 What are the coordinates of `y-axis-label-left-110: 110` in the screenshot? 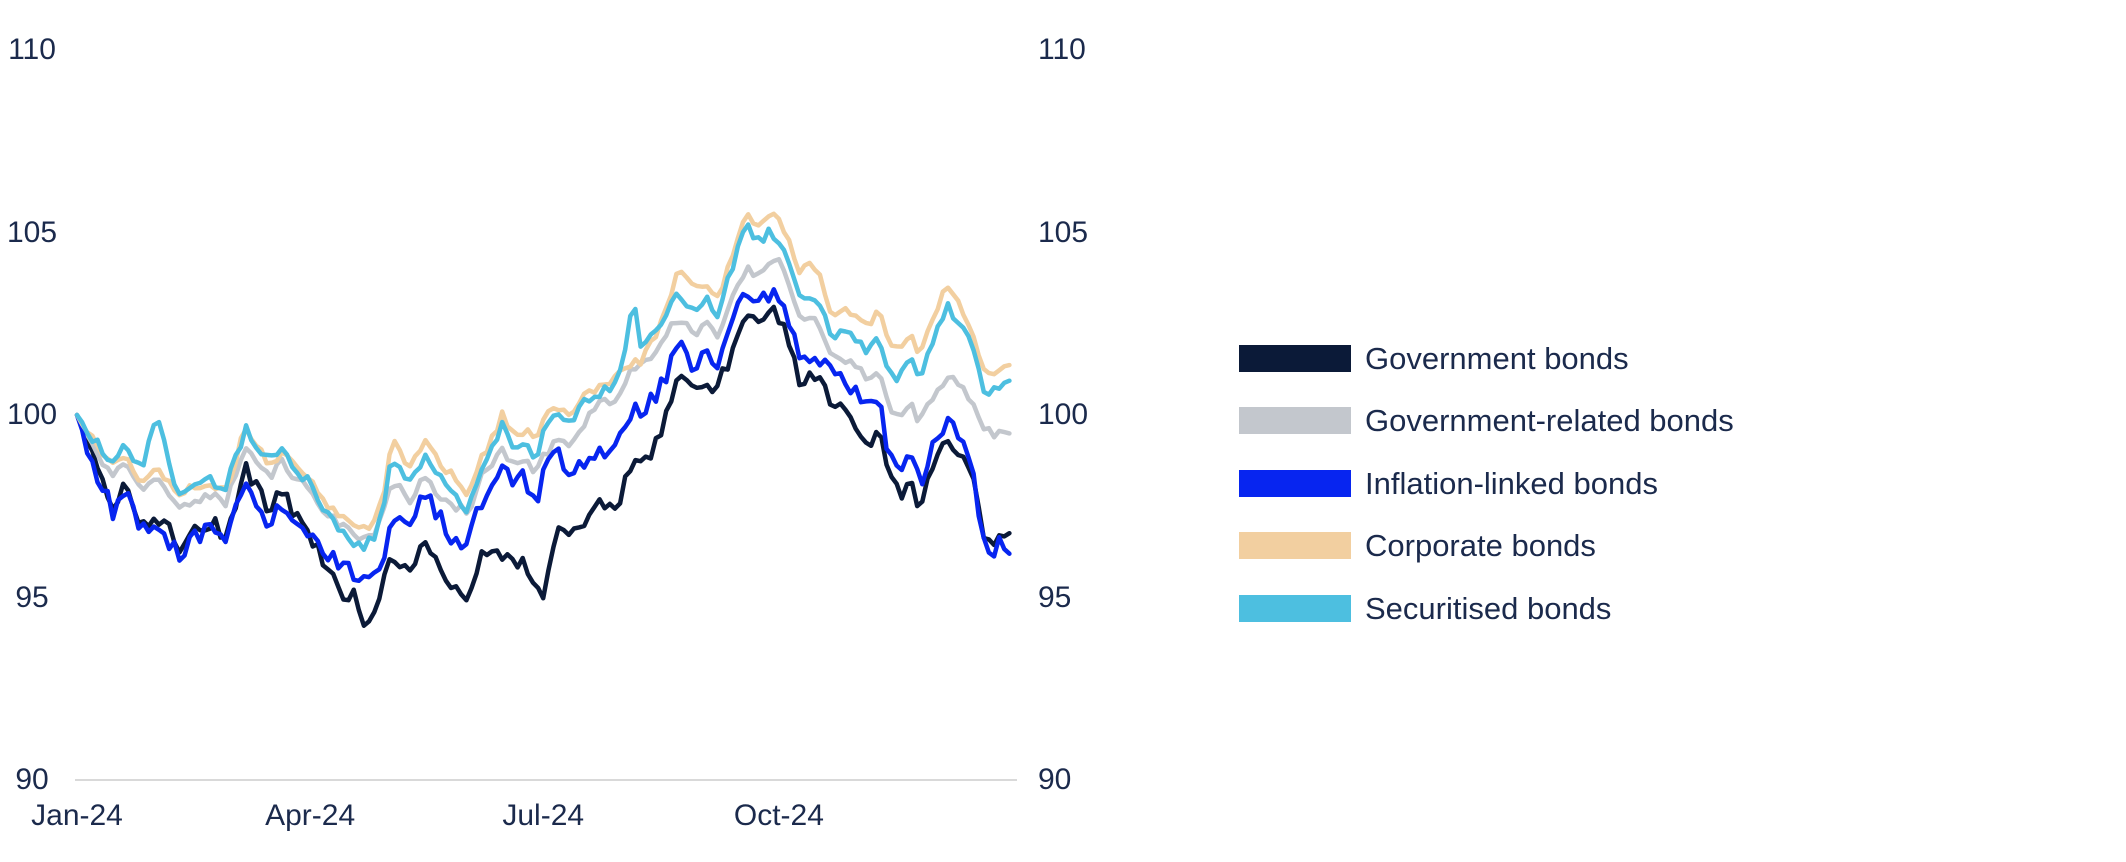 It's located at (32, 49).